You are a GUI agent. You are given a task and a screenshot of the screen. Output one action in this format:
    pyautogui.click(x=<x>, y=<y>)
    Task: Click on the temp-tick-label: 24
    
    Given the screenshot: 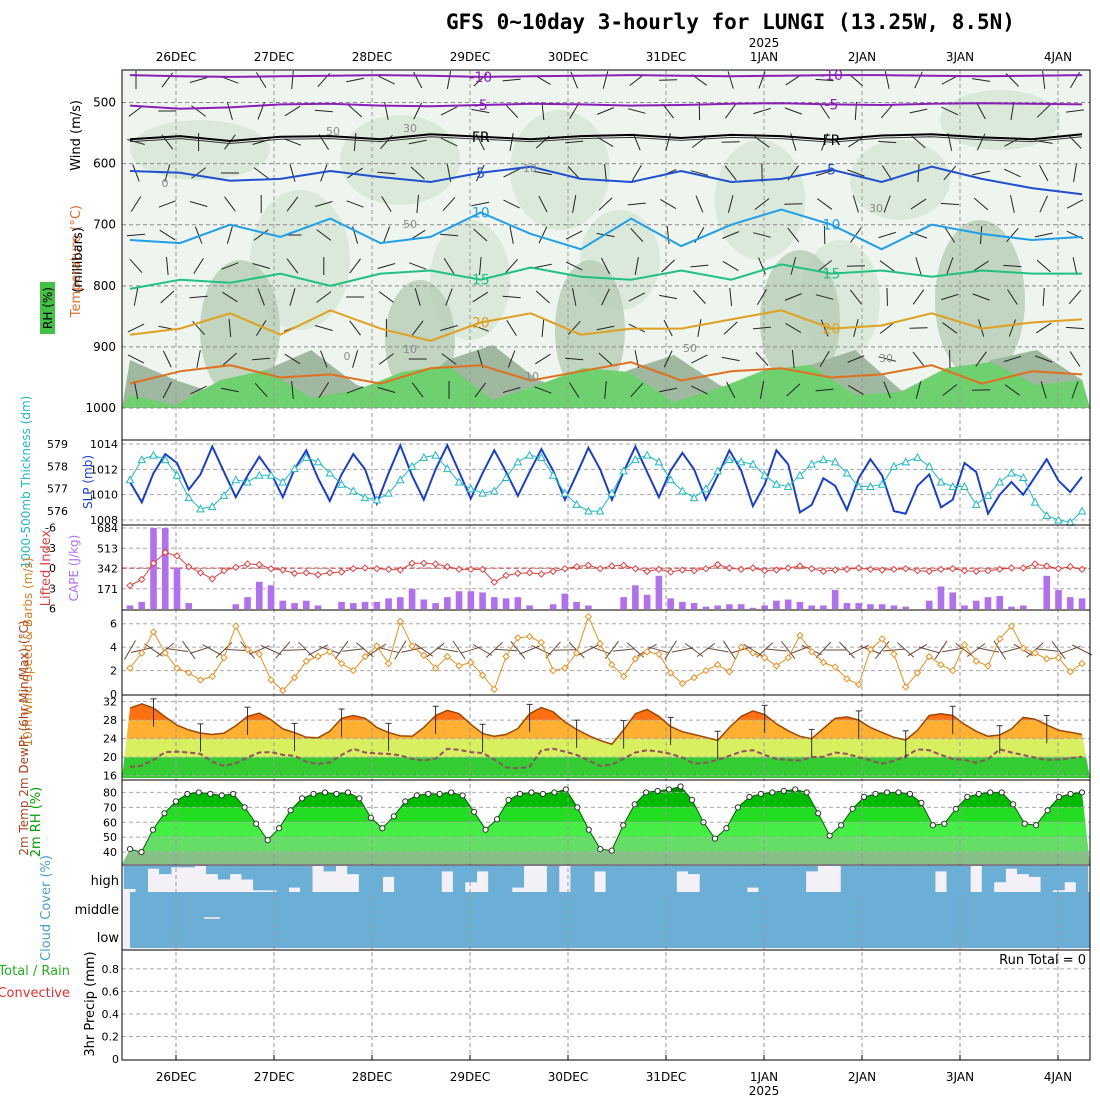 What is the action you would take?
    pyautogui.click(x=110, y=739)
    